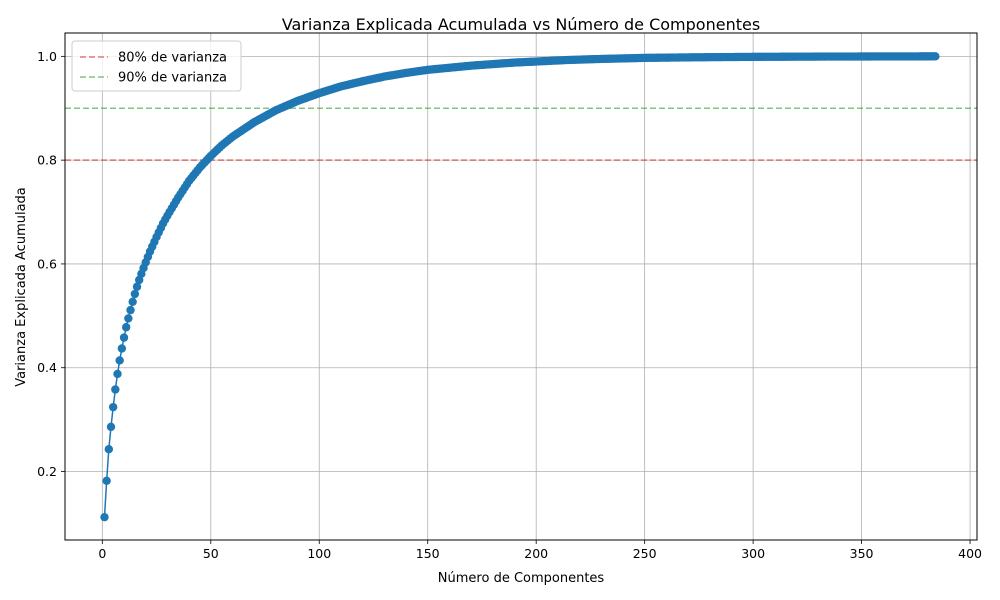 The height and width of the screenshot is (600, 1000). I want to click on y-tick-label: 0.8, so click(47, 160).